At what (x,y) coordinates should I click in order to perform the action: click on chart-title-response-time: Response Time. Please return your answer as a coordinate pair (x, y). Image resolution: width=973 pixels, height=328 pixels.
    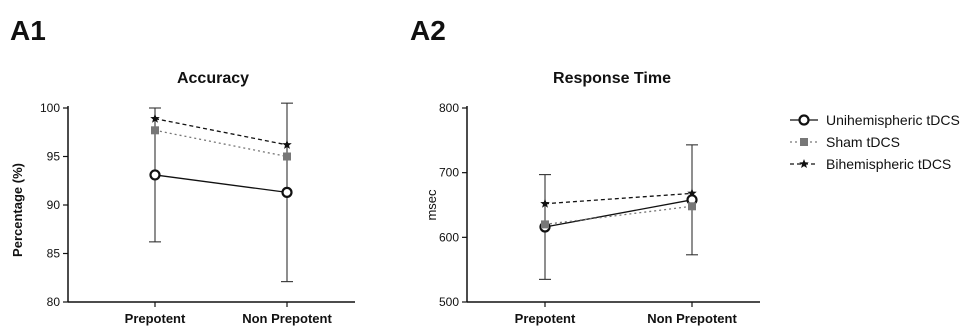
    Looking at the image, I should click on (612, 78).